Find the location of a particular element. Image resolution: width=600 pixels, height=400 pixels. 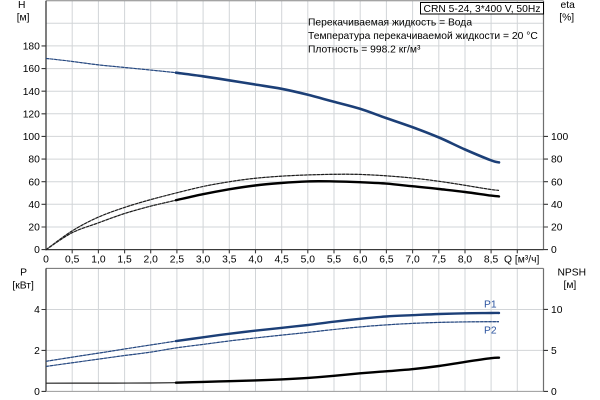

svg-text: H is located at coordinates (21, 5).